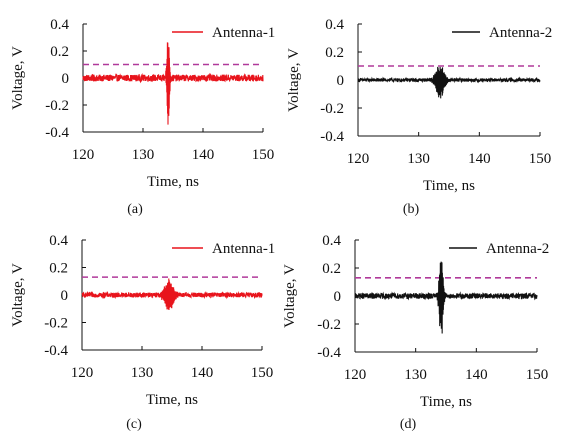 The height and width of the screenshot is (444, 578). I want to click on panel-caption: (c), so click(134, 424).